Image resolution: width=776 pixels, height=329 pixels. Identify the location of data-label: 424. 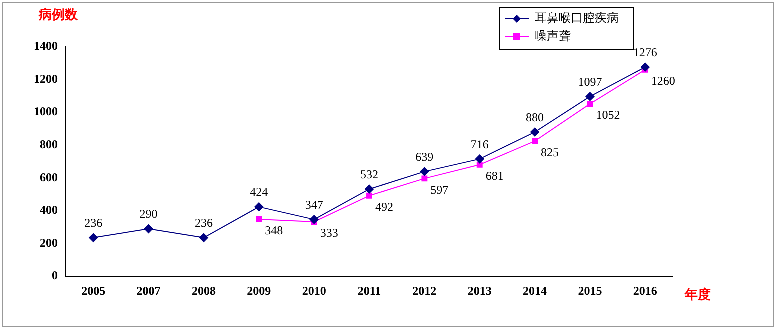
(259, 192).